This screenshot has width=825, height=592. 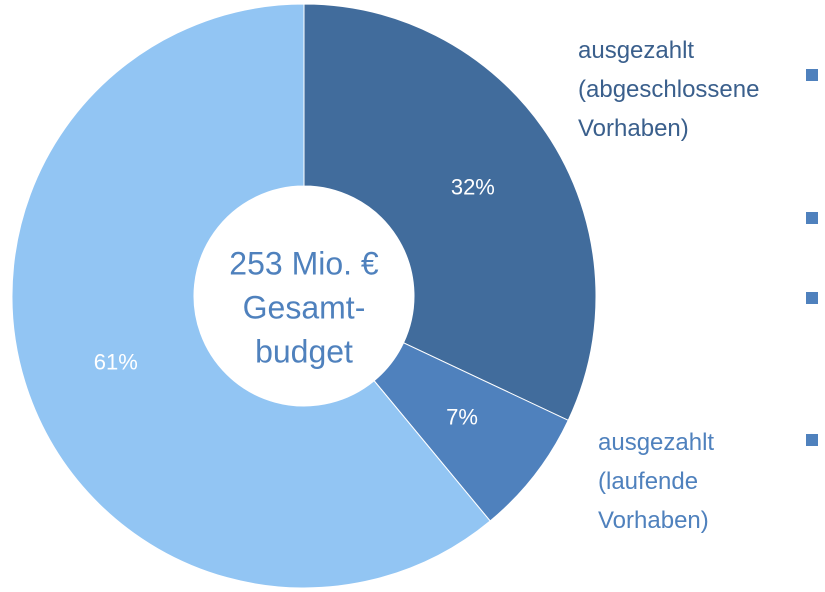 What do you see at coordinates (648, 481) in the screenshot?
I see `category-label-line: (laufende` at bounding box center [648, 481].